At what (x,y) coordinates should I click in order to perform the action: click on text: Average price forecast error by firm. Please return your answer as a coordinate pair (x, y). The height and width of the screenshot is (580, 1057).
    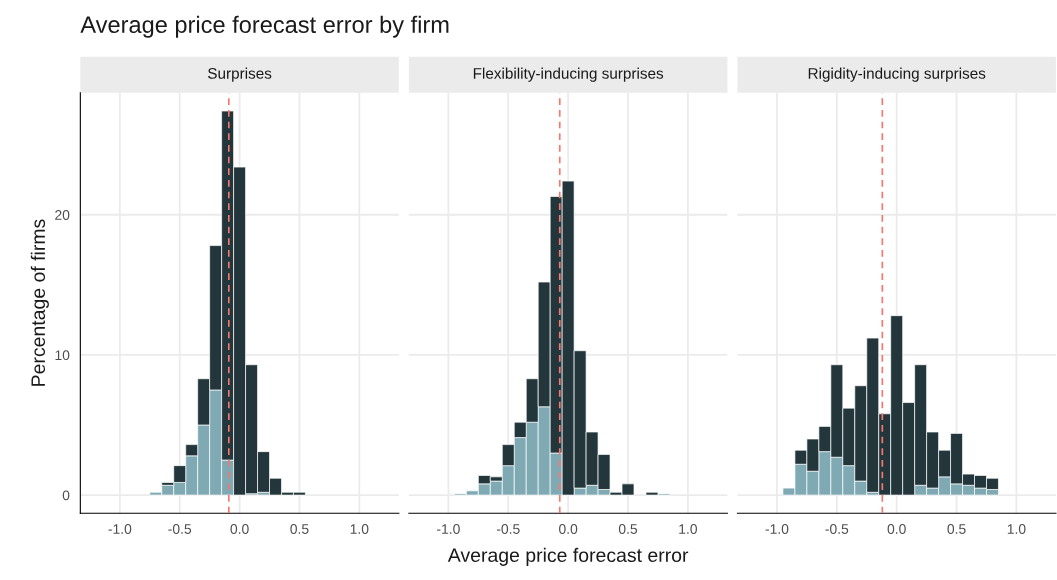
    Looking at the image, I should click on (264, 26).